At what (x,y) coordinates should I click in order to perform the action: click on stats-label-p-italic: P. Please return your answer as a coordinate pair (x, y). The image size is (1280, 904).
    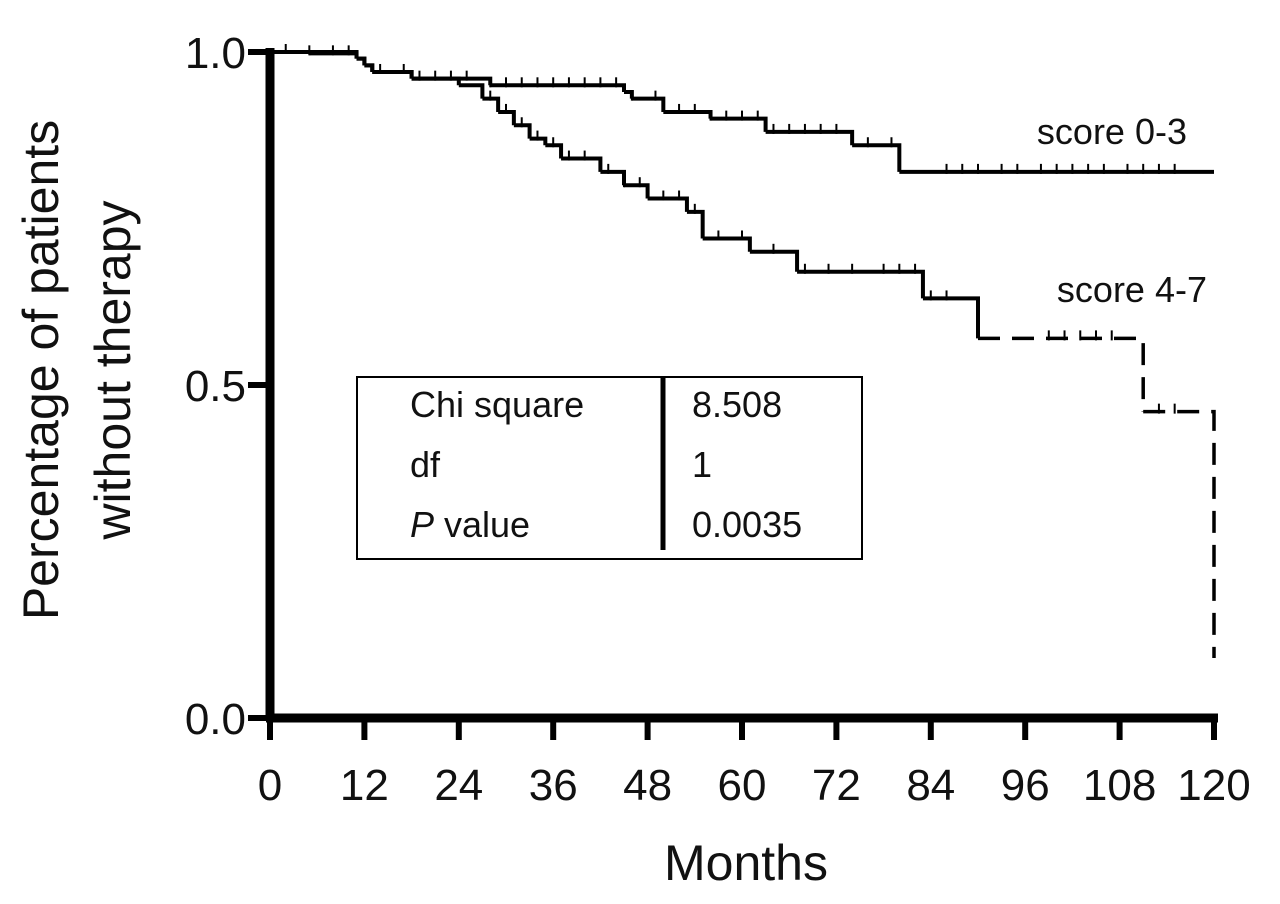
    Looking at the image, I should click on (422, 524).